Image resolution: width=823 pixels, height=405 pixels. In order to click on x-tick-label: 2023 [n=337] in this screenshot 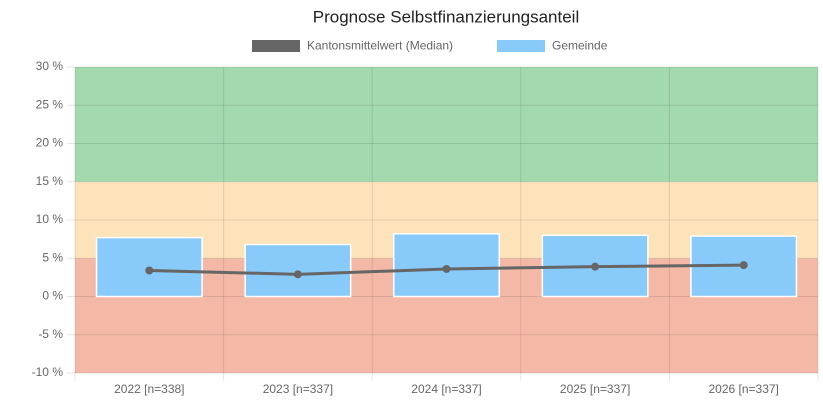, I will do `click(298, 389)`.